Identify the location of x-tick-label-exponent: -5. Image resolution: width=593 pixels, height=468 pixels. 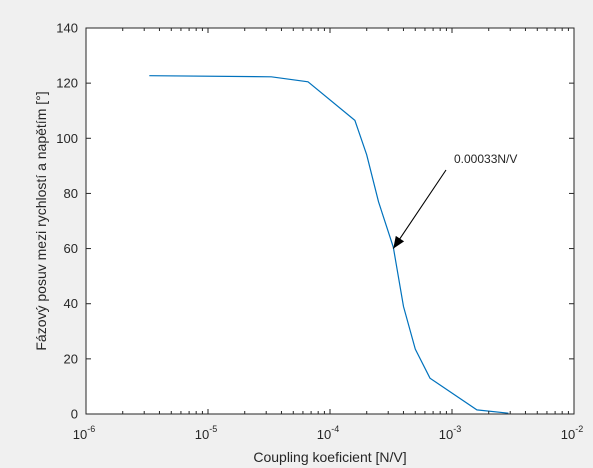
(213, 429).